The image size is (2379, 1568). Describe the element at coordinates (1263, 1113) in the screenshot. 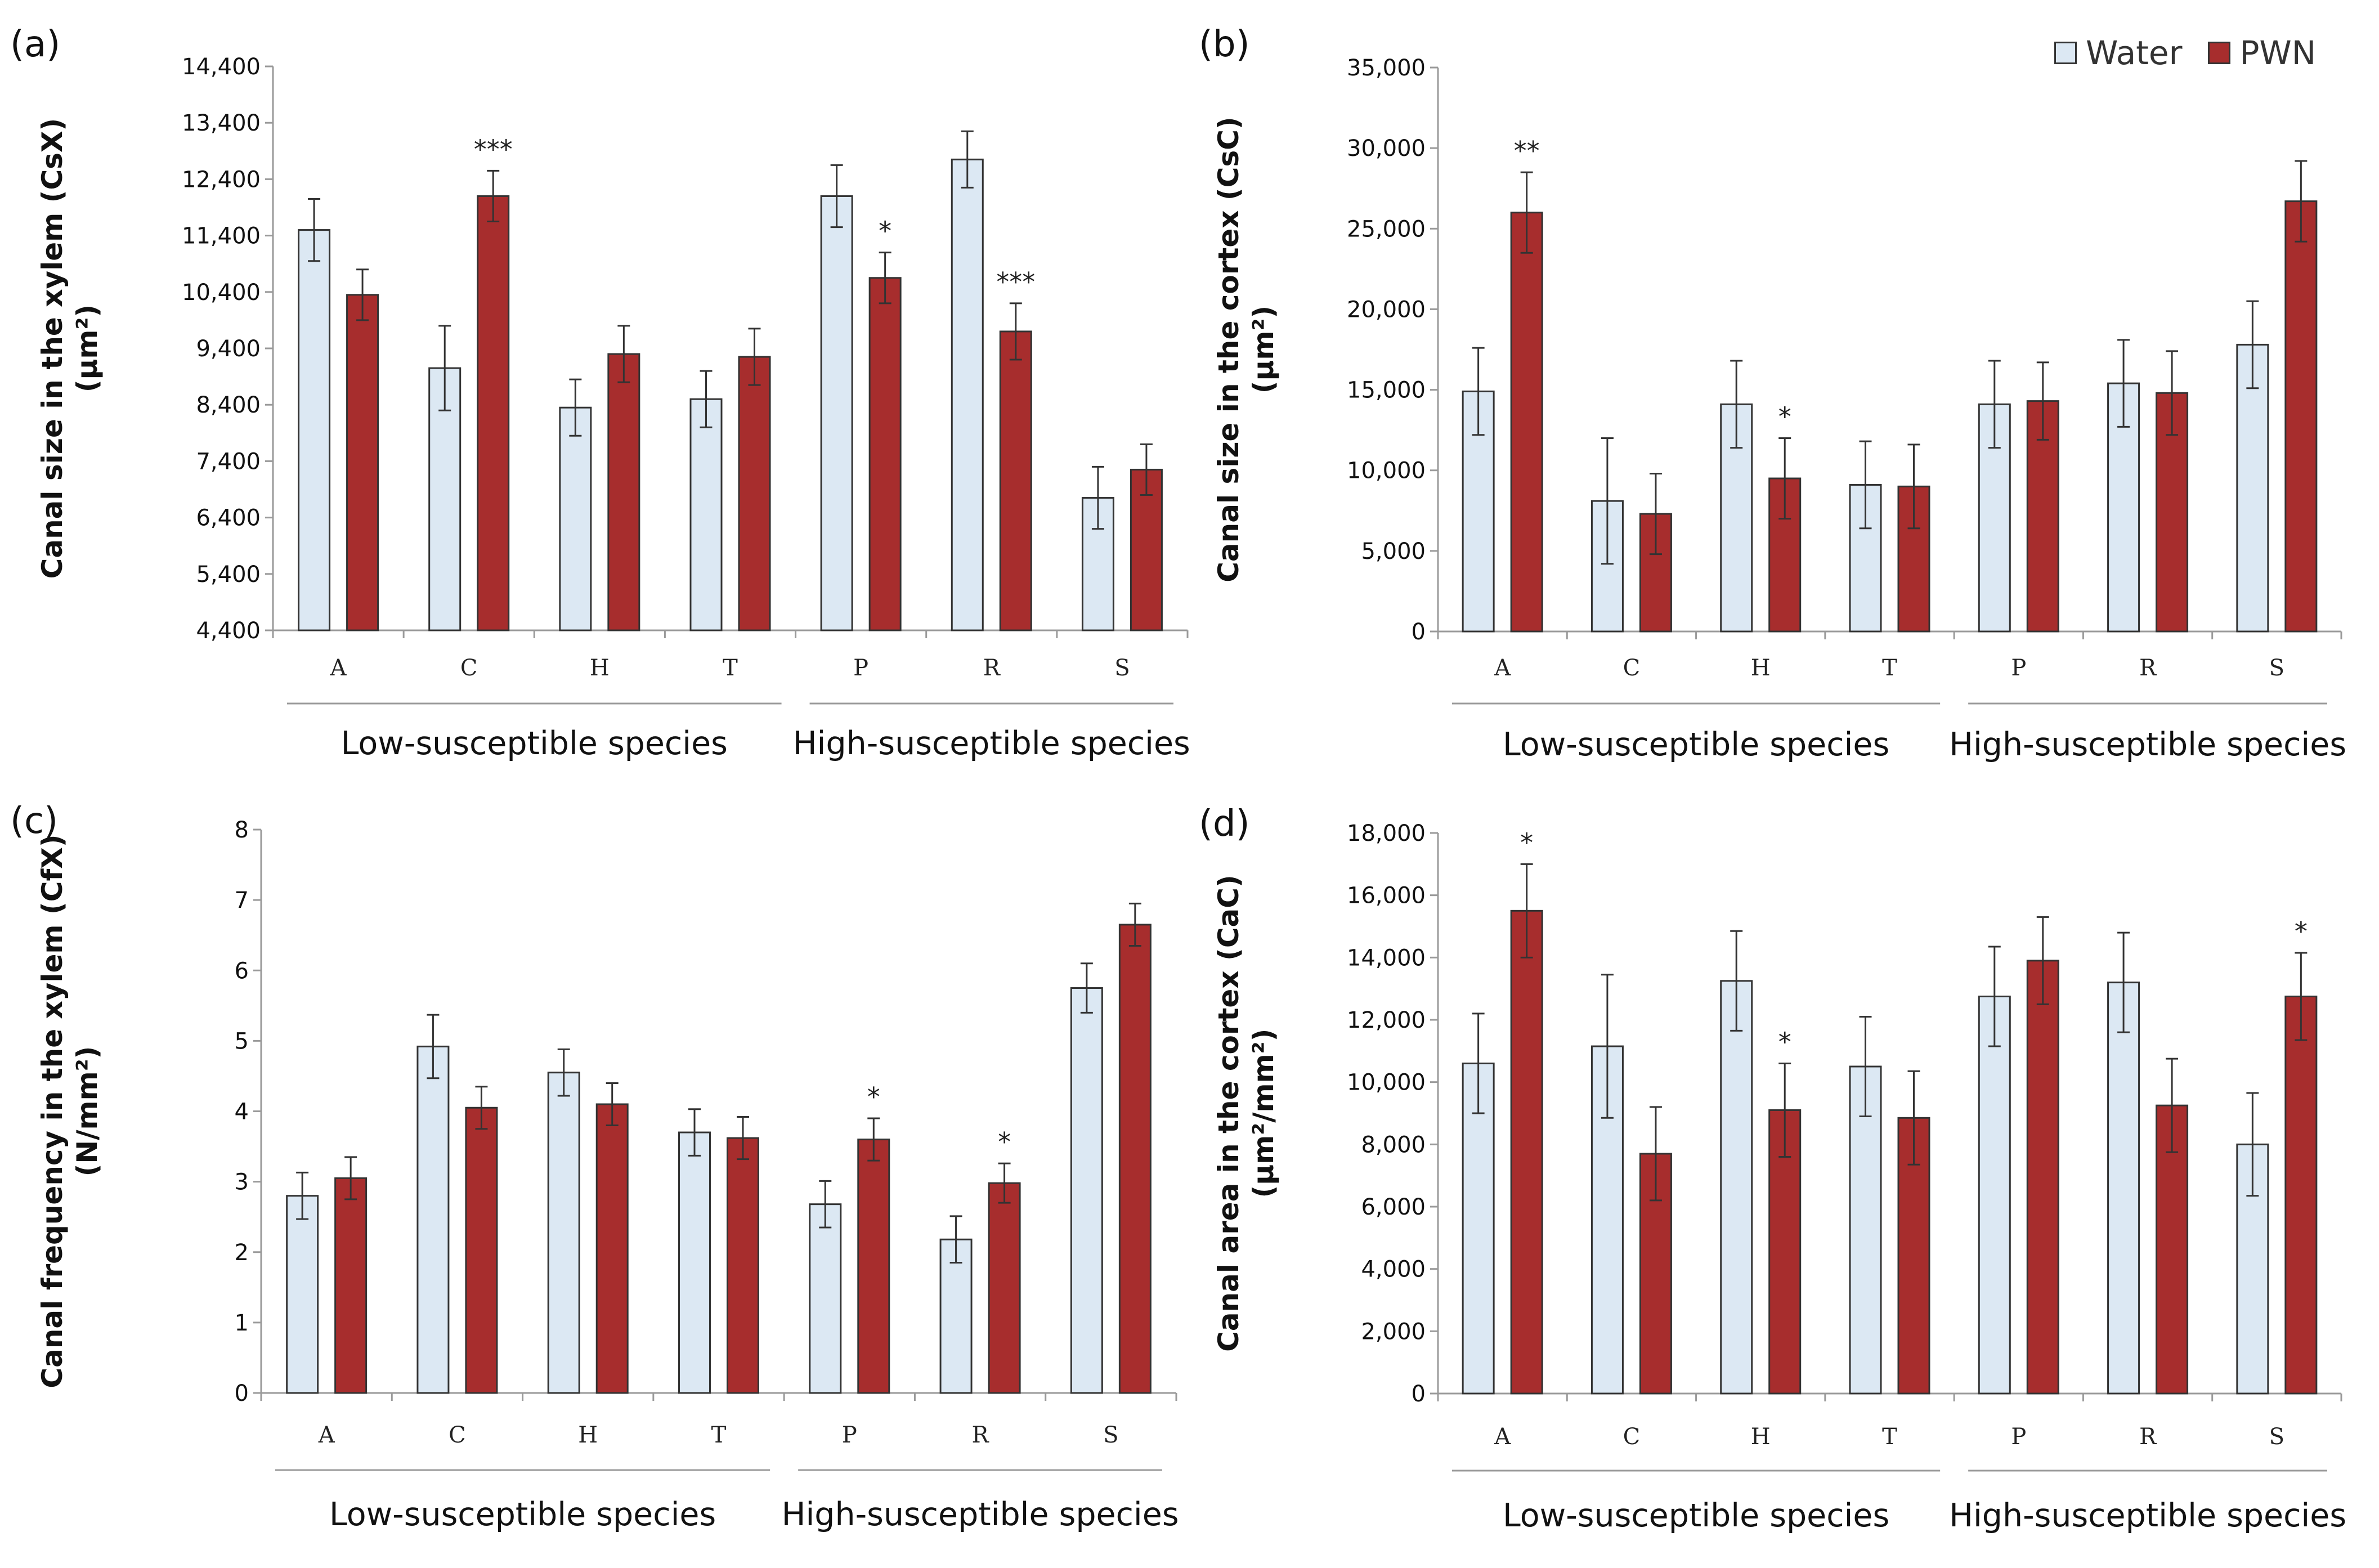

I see `y-axis-unit: (µm²/mm²)` at that location.